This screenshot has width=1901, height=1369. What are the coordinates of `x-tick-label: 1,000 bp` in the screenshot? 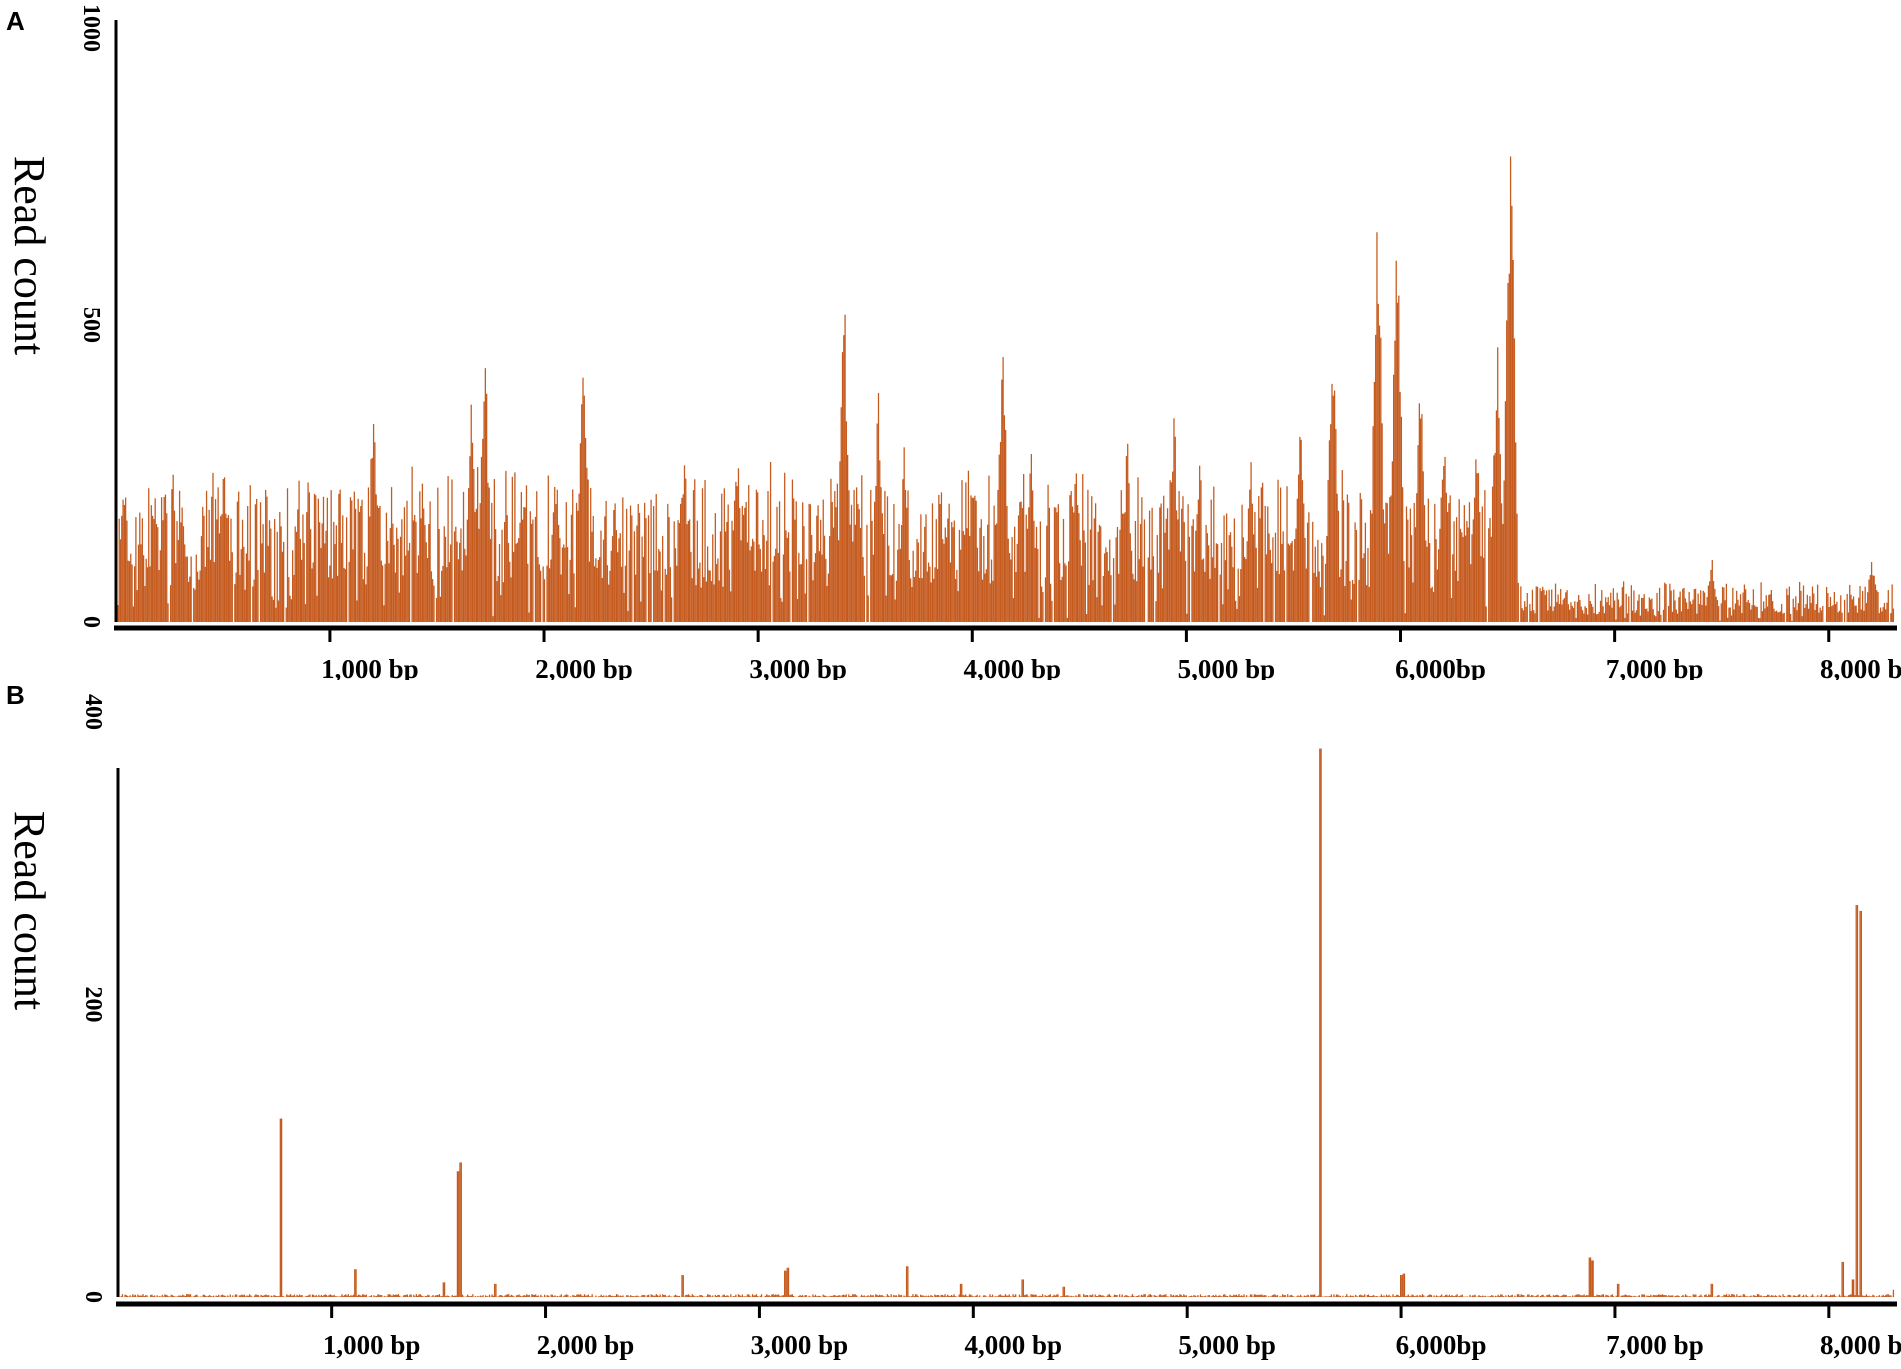 It's located at (370, 667).